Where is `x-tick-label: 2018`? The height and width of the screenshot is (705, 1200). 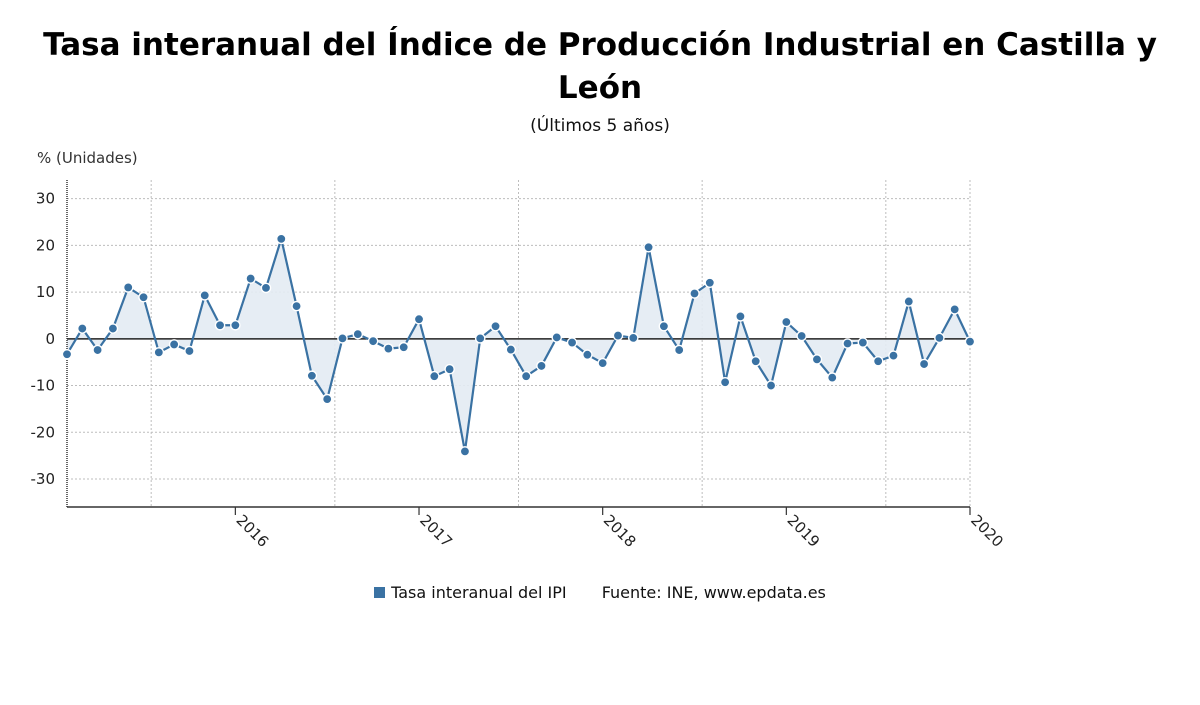 x-tick-label: 2018 is located at coordinates (620, 531).